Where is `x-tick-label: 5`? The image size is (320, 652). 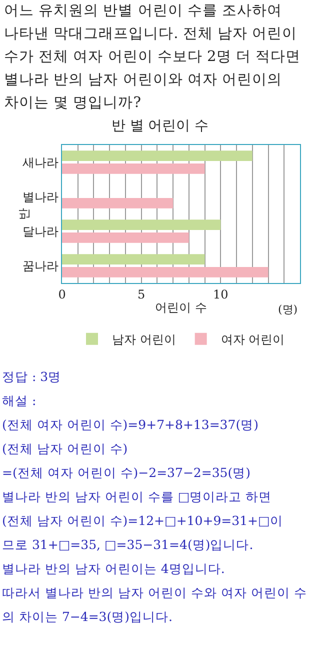 x-tick-label: 5 is located at coordinates (142, 294).